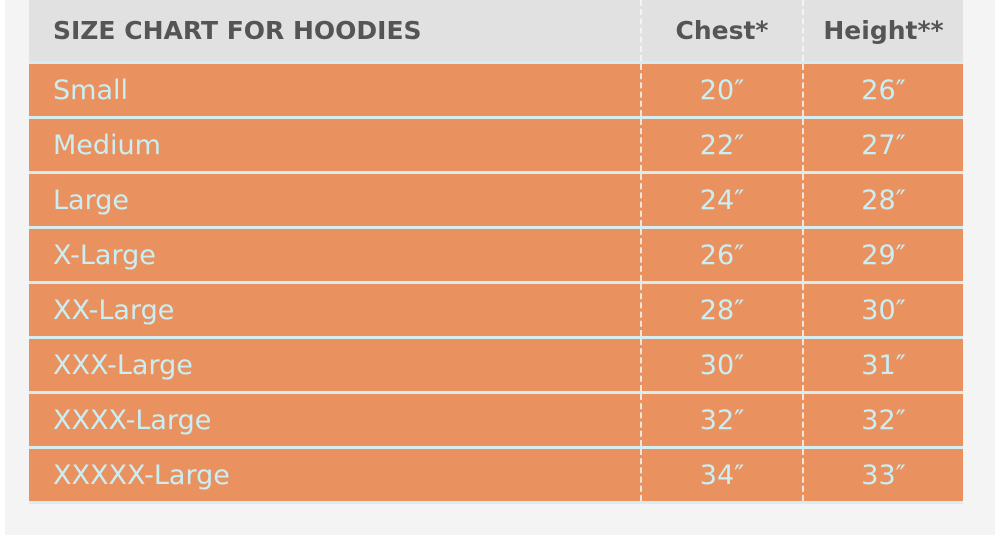 The image size is (1000, 535). I want to click on height-cell: 28″, so click(882, 200).